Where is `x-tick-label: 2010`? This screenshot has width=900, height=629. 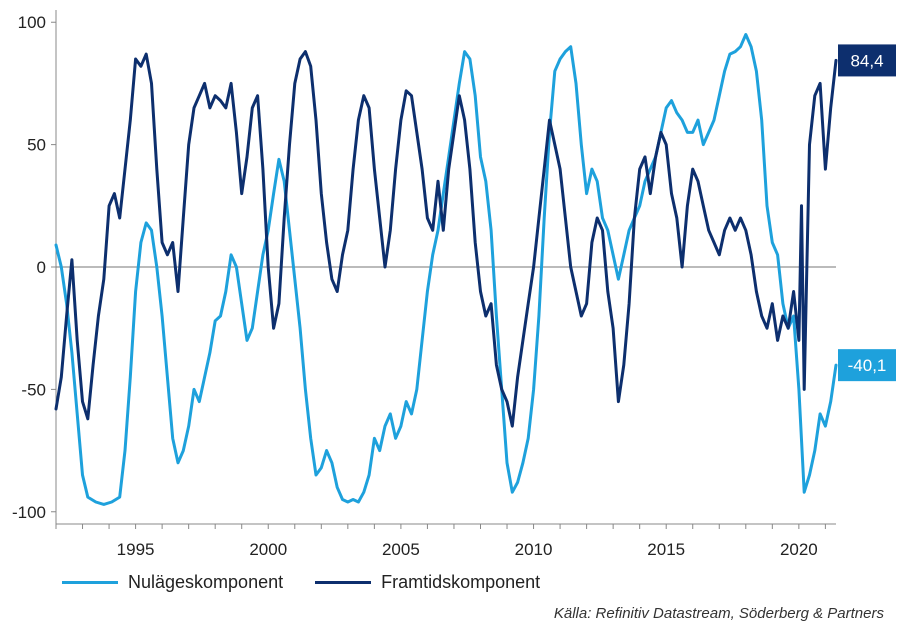 x-tick-label: 2010 is located at coordinates (534, 549).